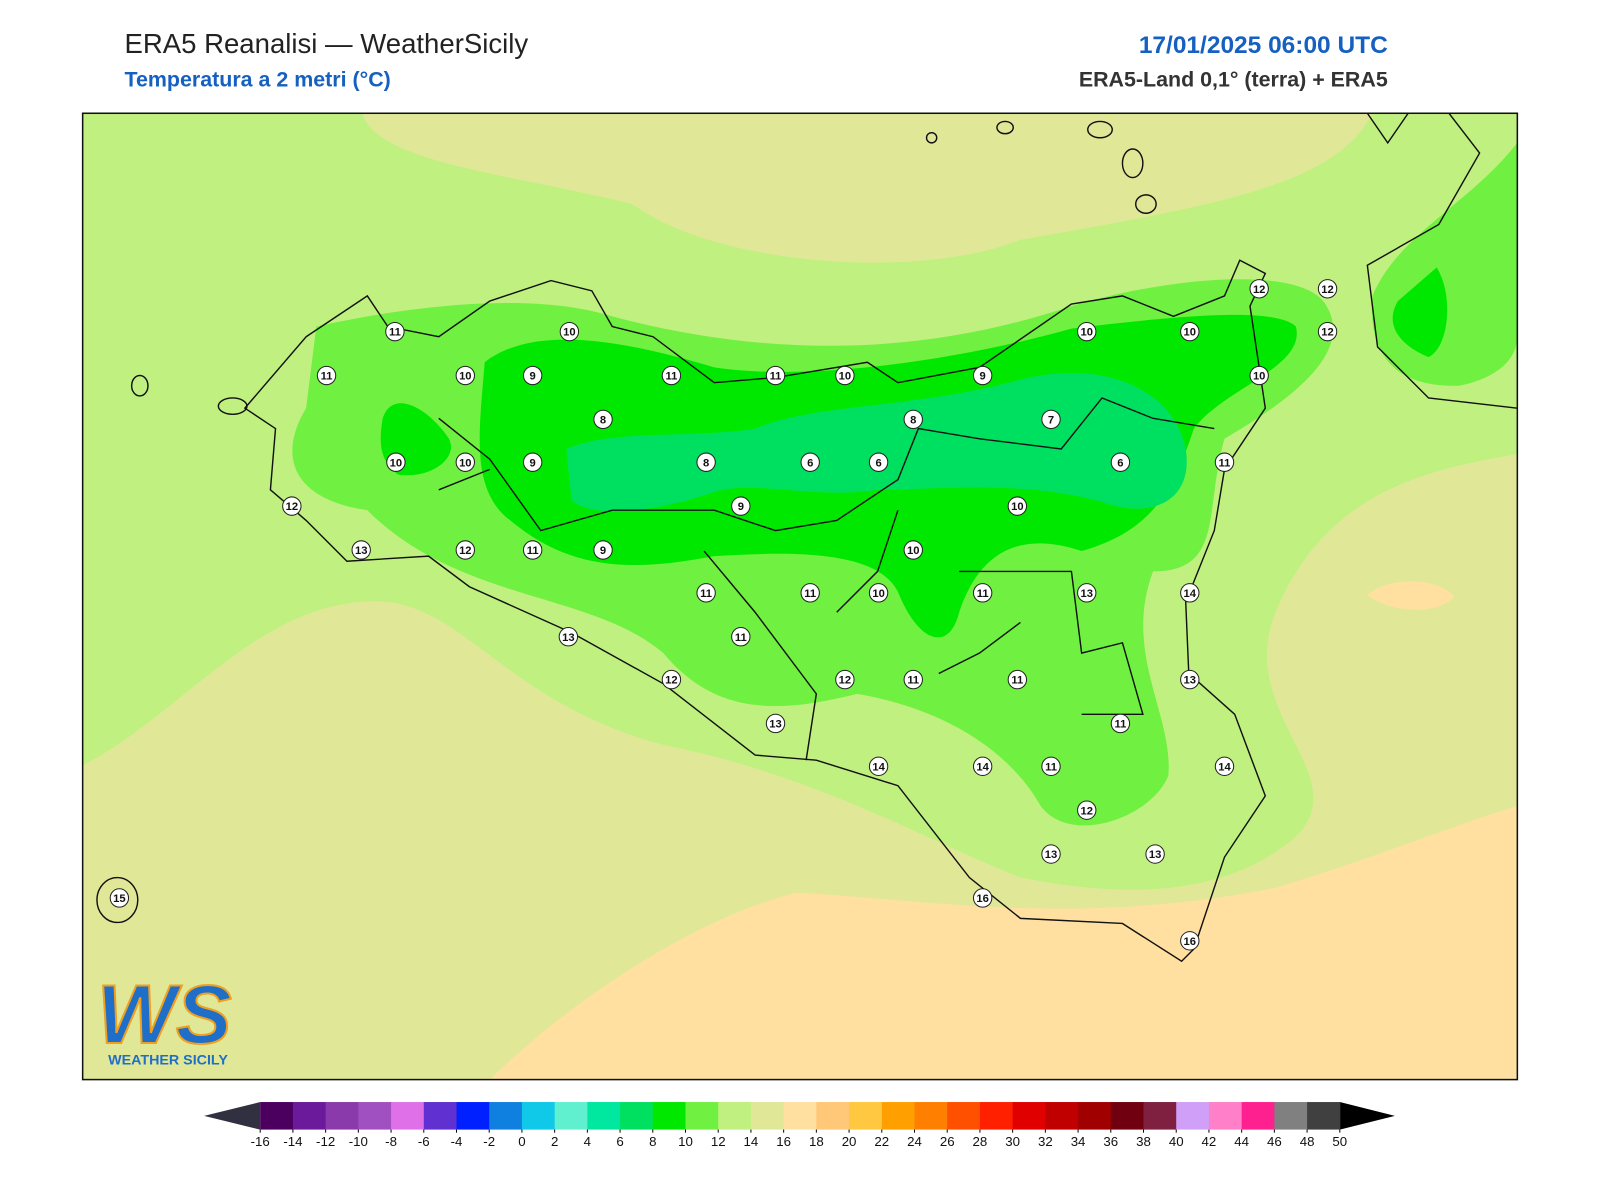 This screenshot has width=1600, height=1200. Describe the element at coordinates (1307, 1141) in the screenshot. I see `colorbar-tick-label: 48` at that location.